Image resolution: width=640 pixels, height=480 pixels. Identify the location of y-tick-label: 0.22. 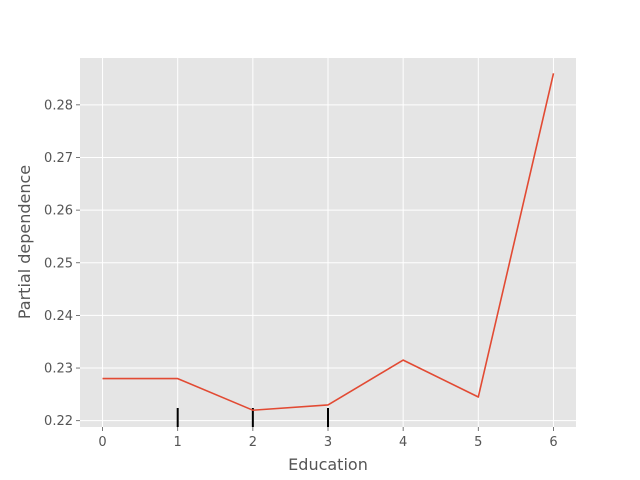
(58, 421).